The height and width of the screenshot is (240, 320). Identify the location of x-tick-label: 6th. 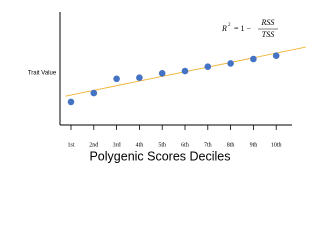
(185, 145).